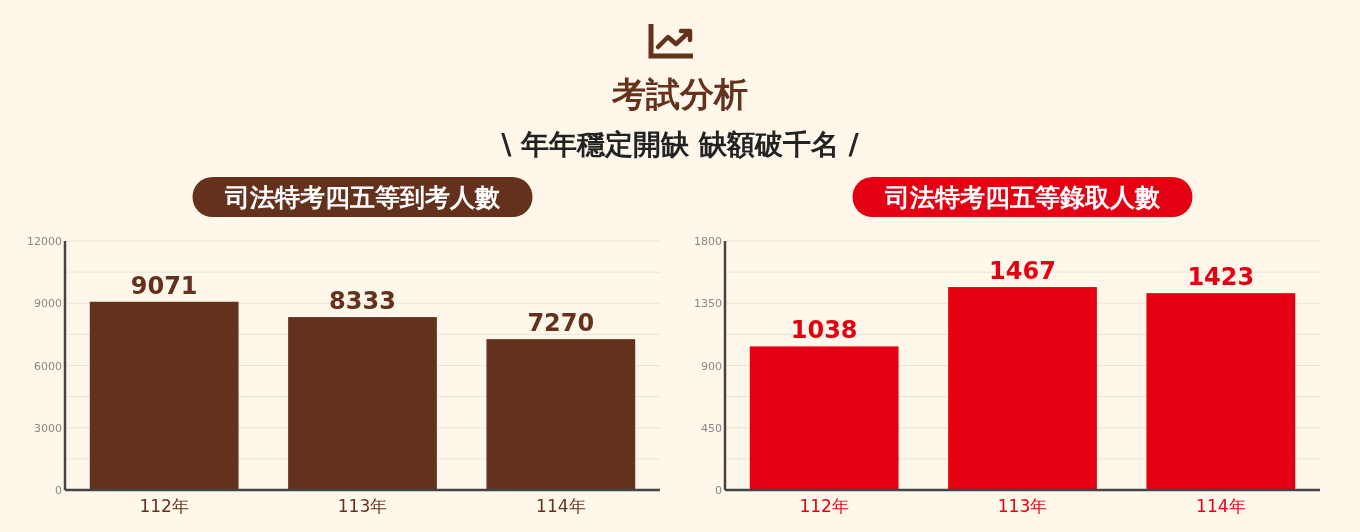  What do you see at coordinates (824, 330) in the screenshot?
I see `data-label: 1038` at bounding box center [824, 330].